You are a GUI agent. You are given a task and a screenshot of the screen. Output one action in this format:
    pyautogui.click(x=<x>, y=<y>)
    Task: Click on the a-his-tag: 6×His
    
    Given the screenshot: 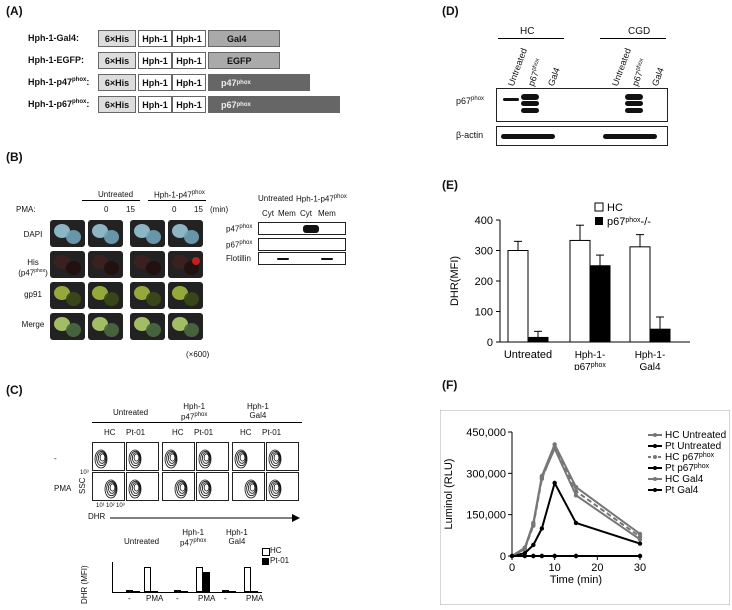 What is the action you would take?
    pyautogui.click(x=117, y=38)
    